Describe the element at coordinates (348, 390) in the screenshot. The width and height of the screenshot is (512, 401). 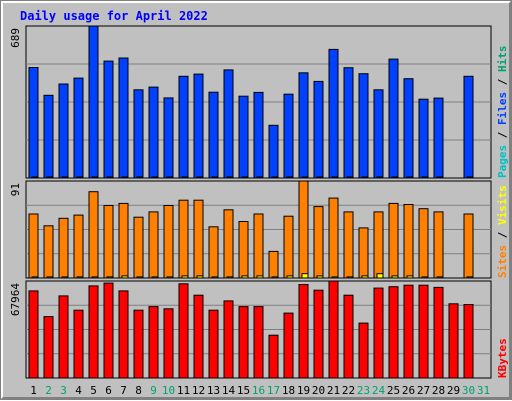
I see `x-tick-label-day-22: 22` at that location.